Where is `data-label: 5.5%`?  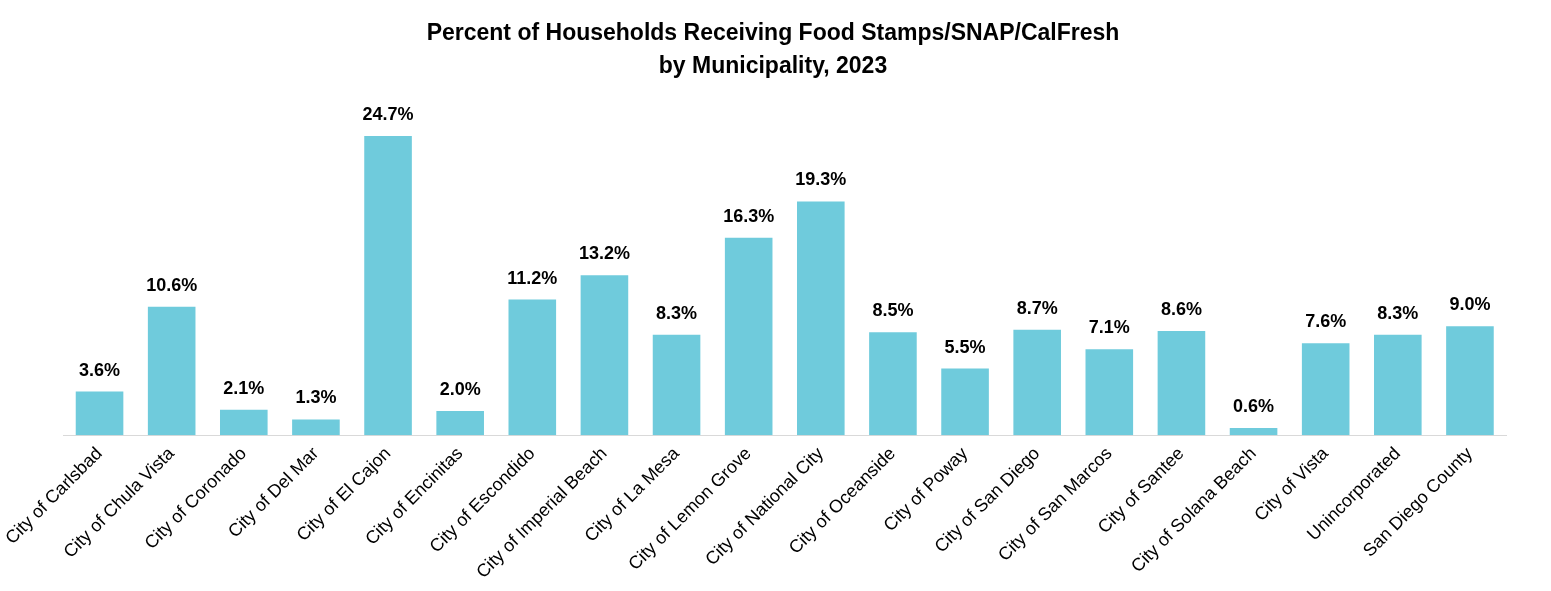 data-label: 5.5% is located at coordinates (965, 346).